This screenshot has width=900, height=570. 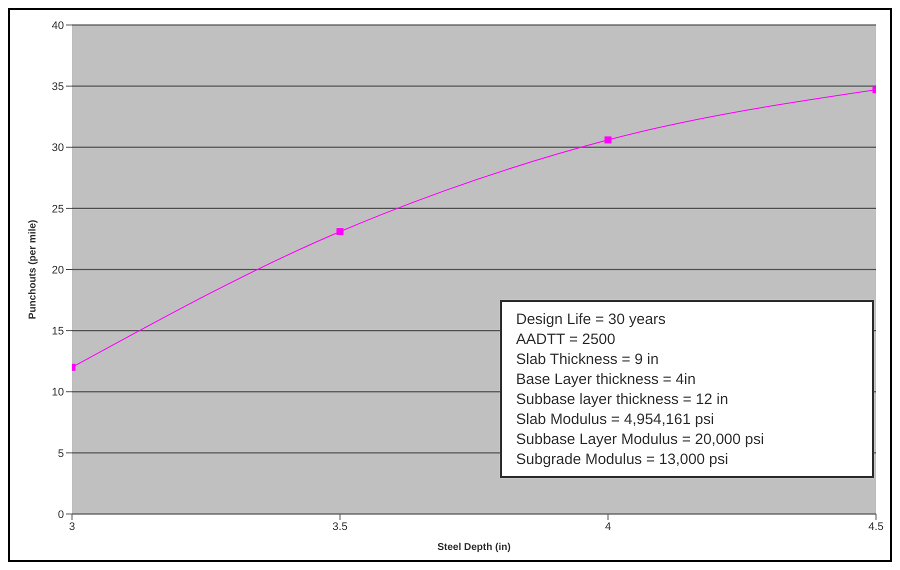 What do you see at coordinates (58, 26) in the screenshot?
I see `y-tick-label: 40` at bounding box center [58, 26].